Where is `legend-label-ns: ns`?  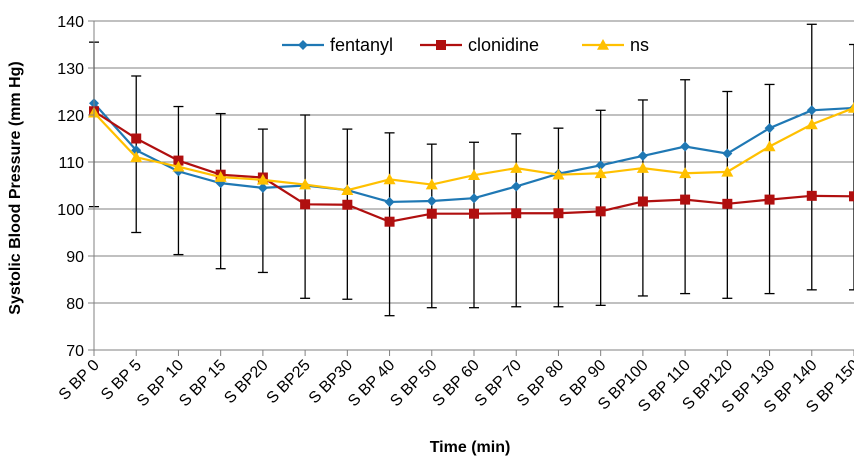 legend-label-ns: ns is located at coordinates (639, 45).